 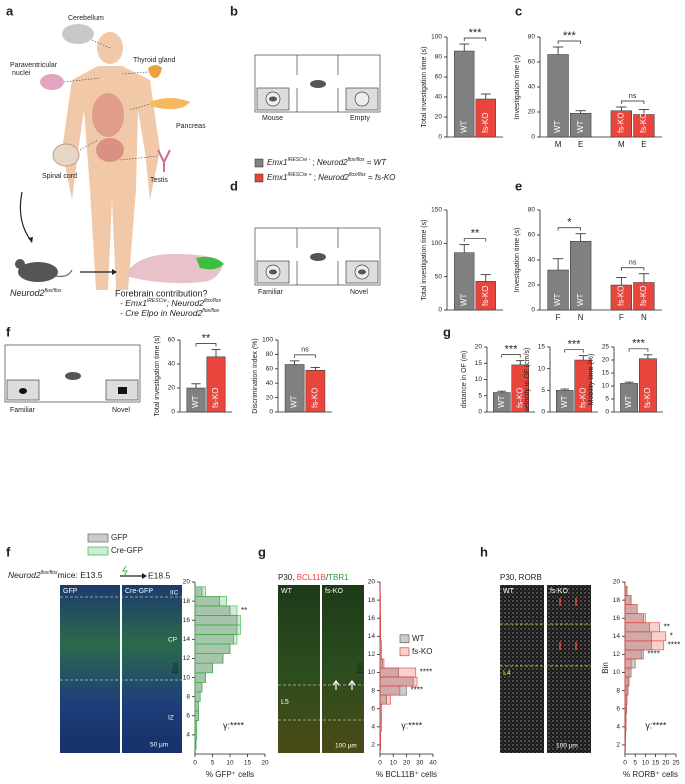 What do you see at coordinates (187, 639) in the screenshot?
I see `y-tick-label: 14` at bounding box center [187, 639].